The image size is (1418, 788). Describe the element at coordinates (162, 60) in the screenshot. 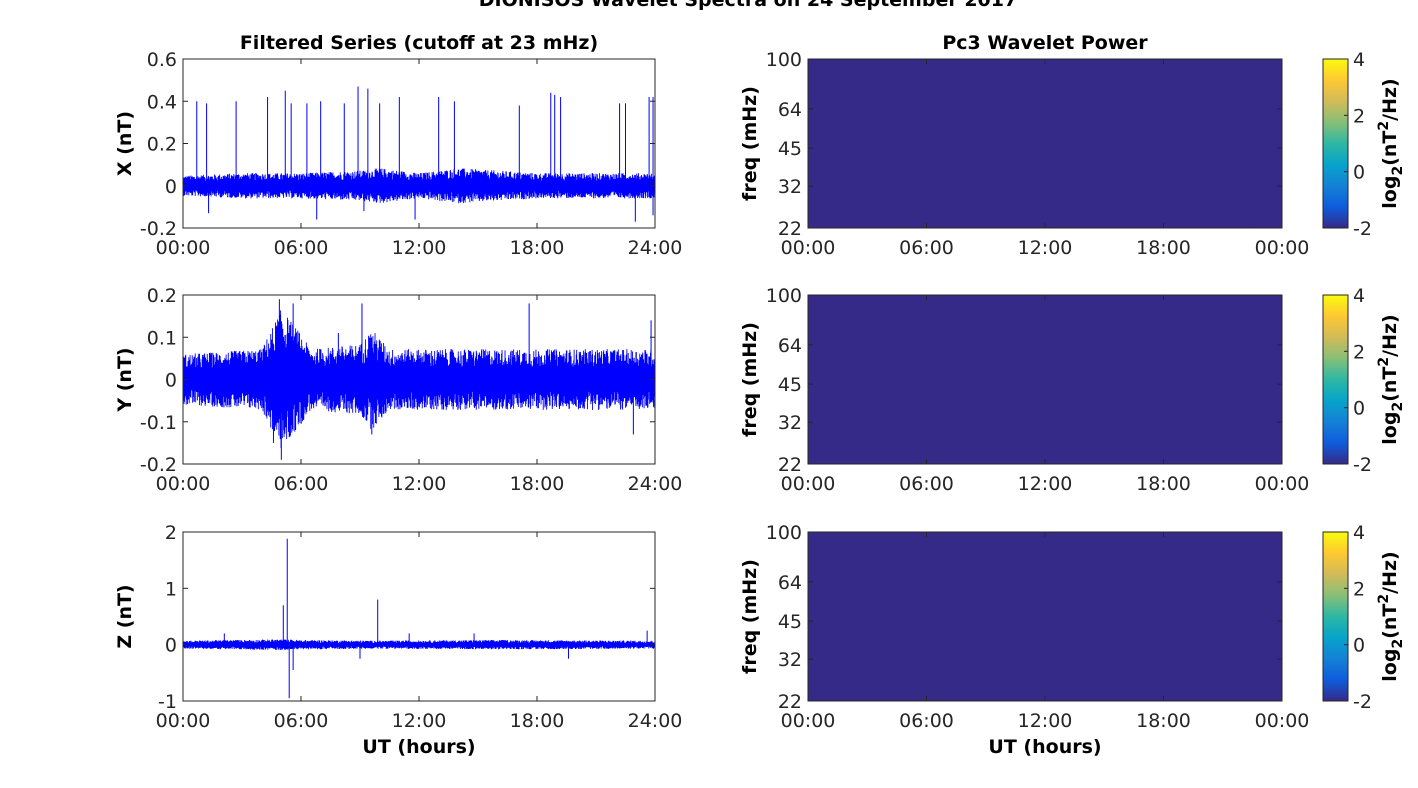

I see `y-tick-label: 0.6` at that location.